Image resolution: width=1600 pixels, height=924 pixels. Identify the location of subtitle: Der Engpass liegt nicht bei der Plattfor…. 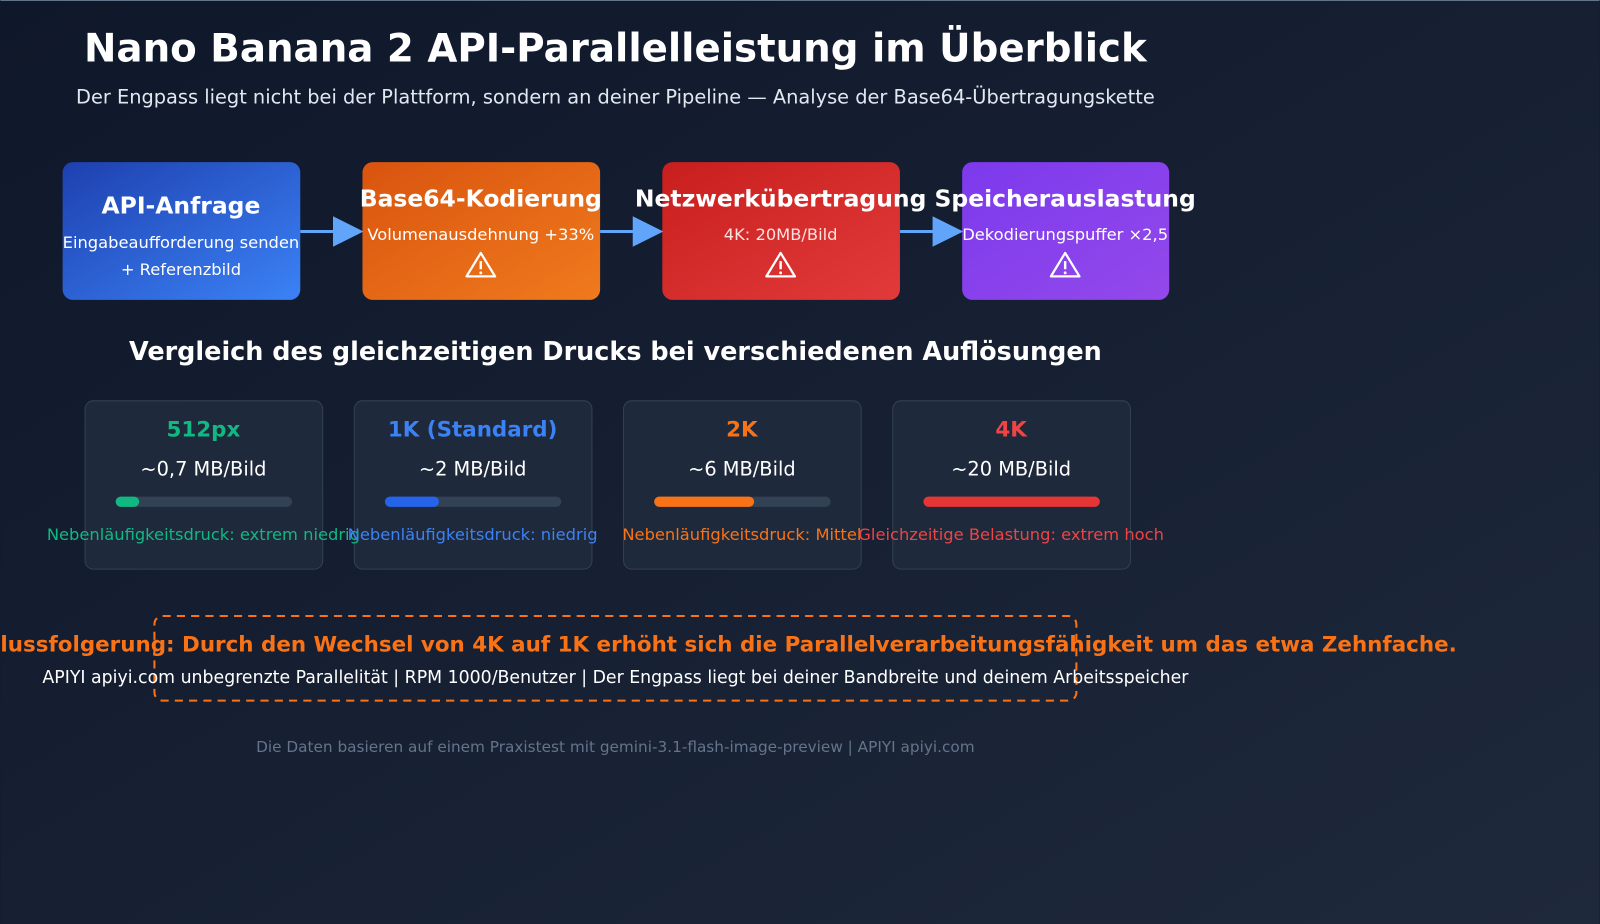
(615, 96).